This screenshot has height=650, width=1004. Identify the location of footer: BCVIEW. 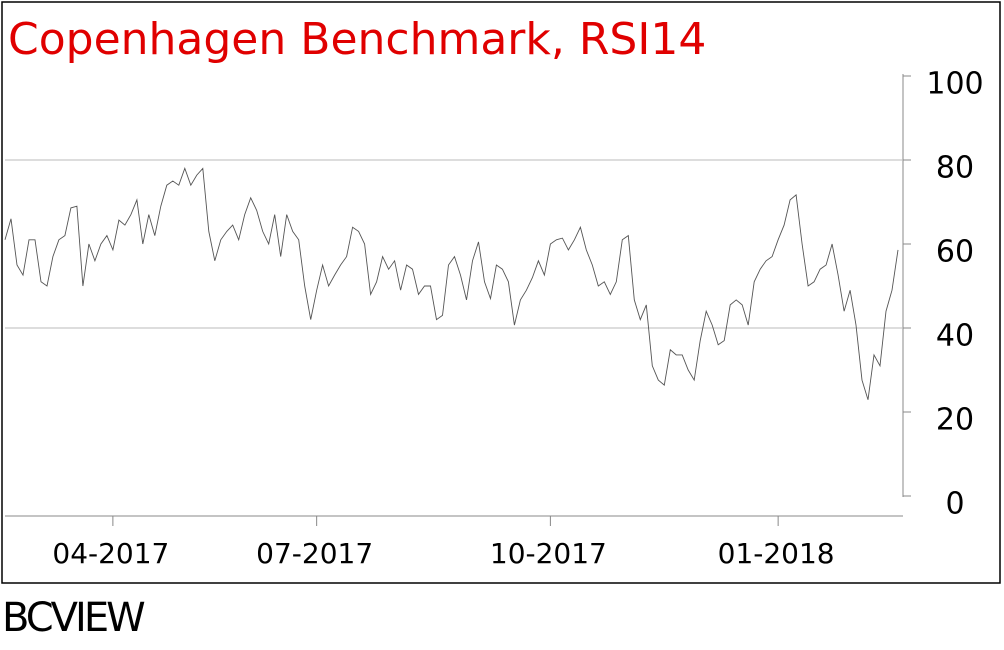
(73, 618).